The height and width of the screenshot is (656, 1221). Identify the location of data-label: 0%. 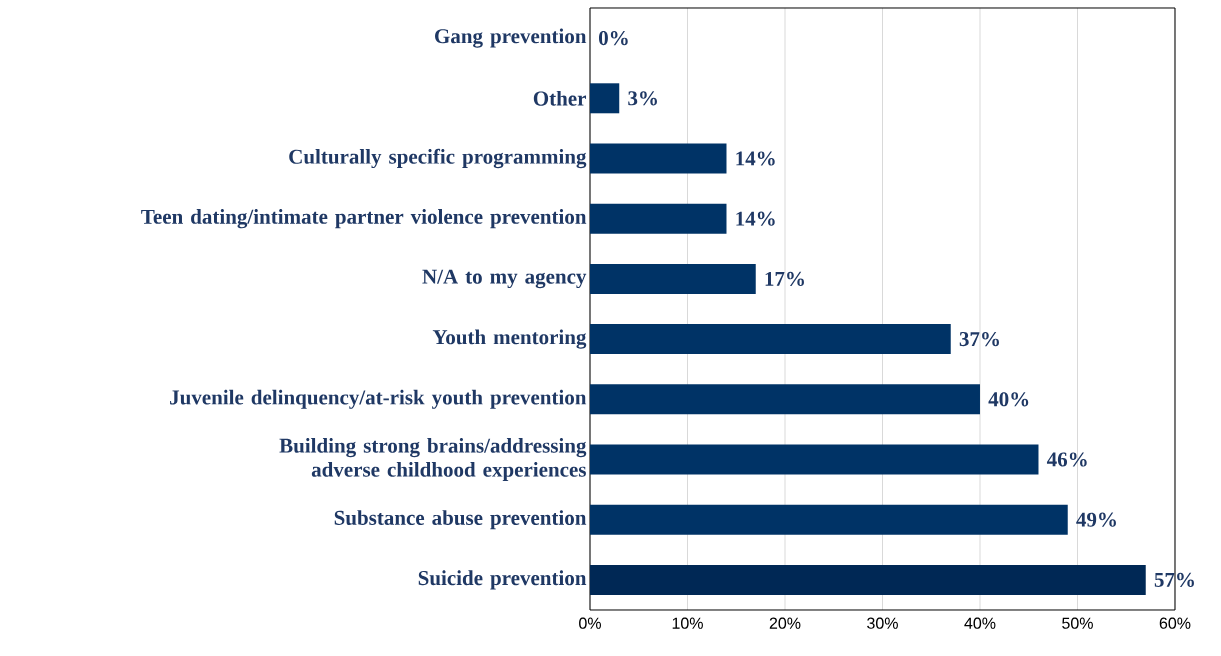
(613, 38).